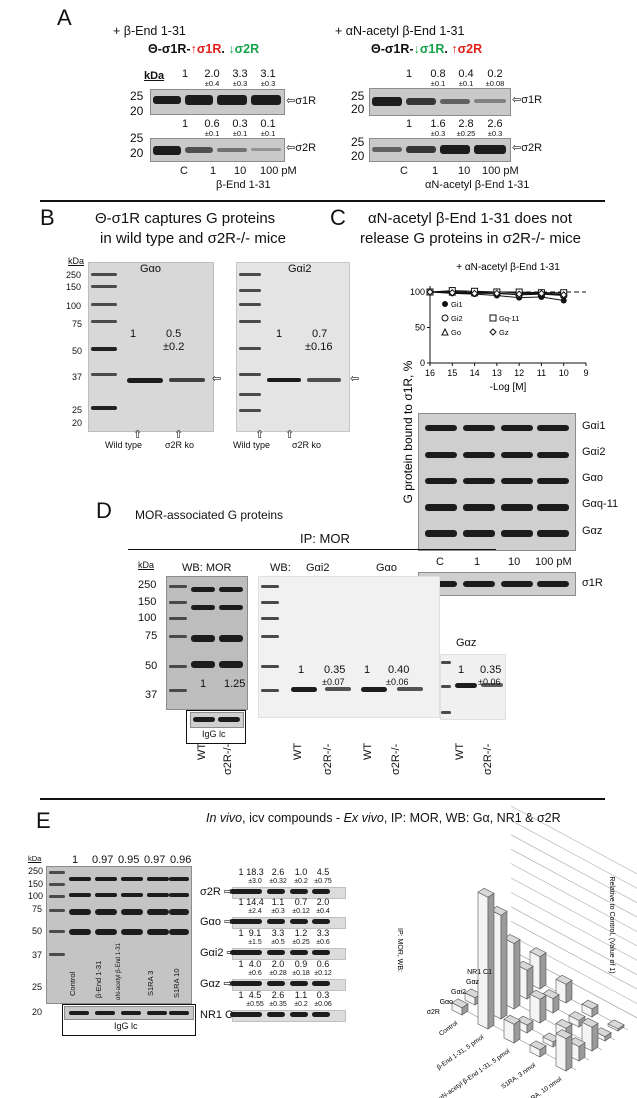  I want to click on quant-value: 0.9 ±0.18, so click(301, 968).